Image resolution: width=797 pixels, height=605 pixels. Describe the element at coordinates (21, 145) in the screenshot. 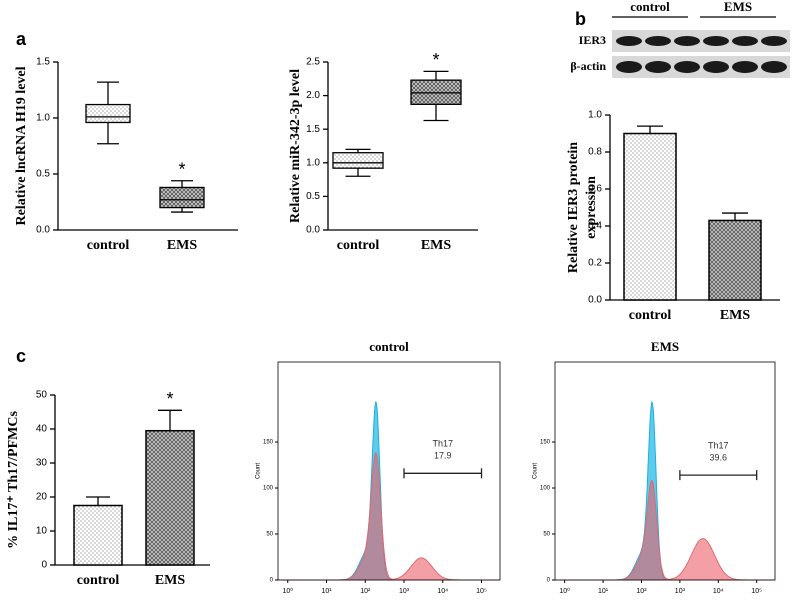

I see `y-axis-label: Relative lncRNA H19 level` at that location.